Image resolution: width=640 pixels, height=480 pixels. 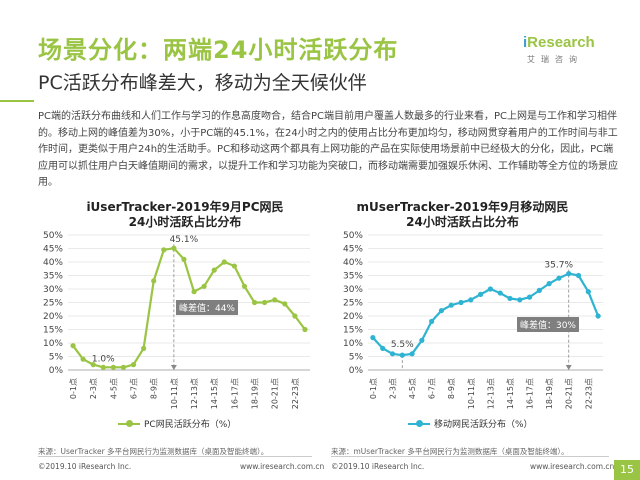 What do you see at coordinates (185, 222) in the screenshot?
I see `pc-chart-title-line2: 24小时活跃占比分布` at bounding box center [185, 222].